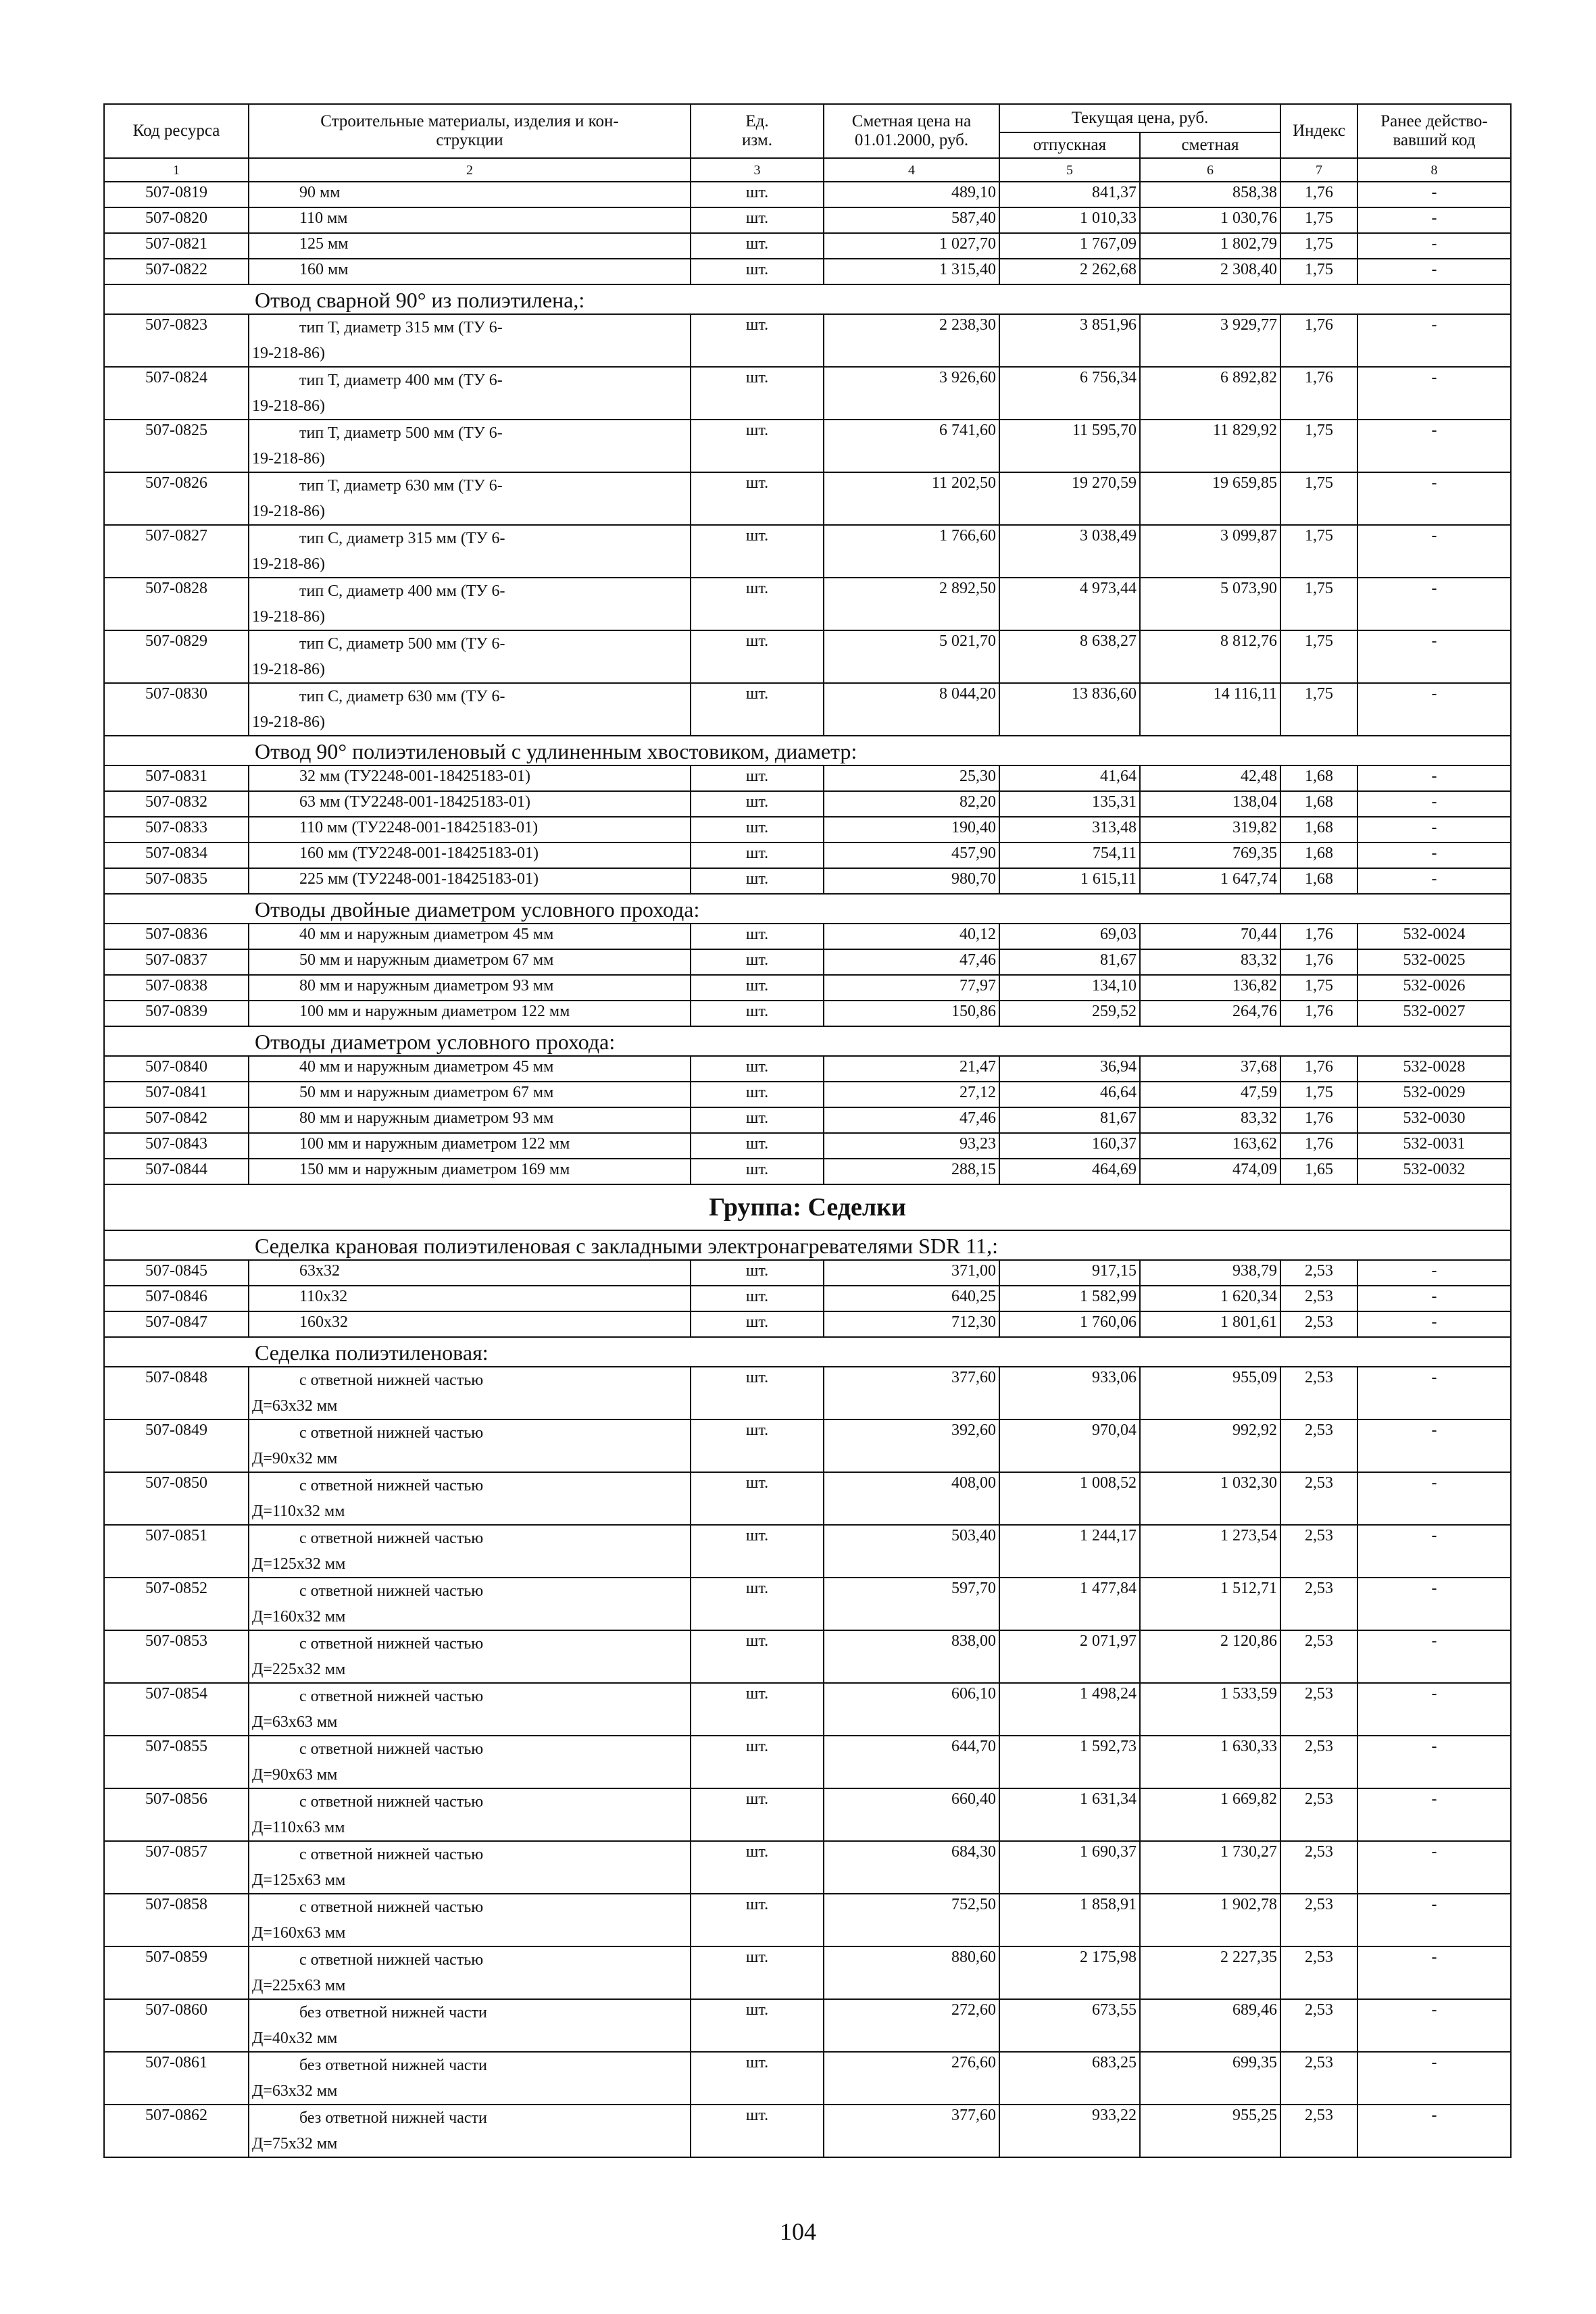  I want to click on resource-code-cell: 507-0856, so click(176, 1815).